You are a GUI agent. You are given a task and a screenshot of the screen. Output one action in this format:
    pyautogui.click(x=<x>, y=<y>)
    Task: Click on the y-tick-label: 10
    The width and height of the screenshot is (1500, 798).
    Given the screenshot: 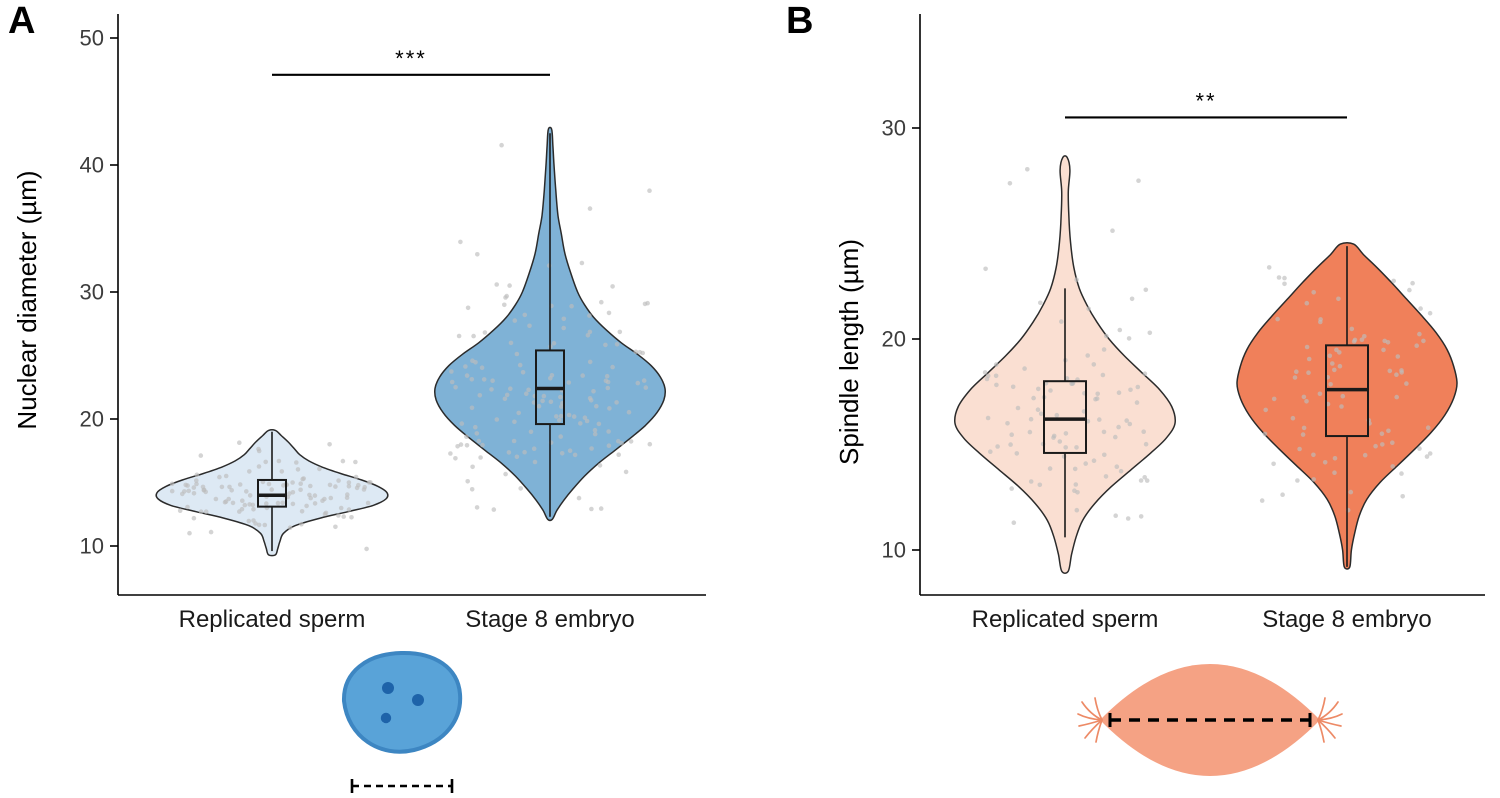 What is the action you would take?
    pyautogui.click(x=92, y=546)
    